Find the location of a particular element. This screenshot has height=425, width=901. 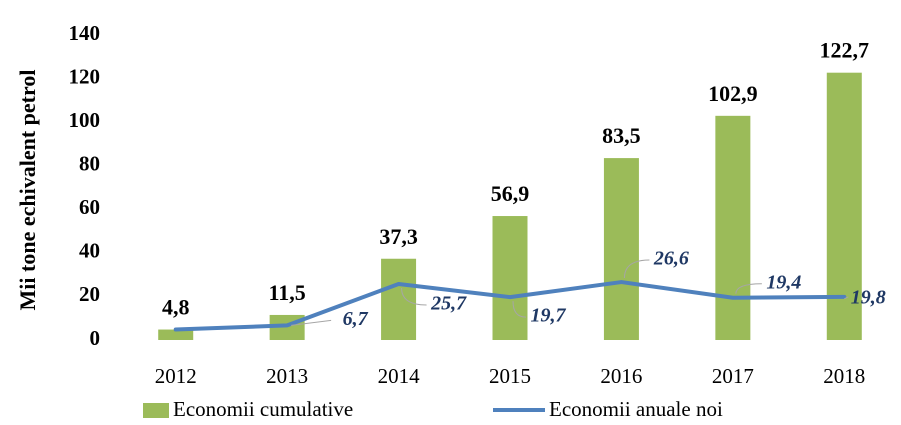

y-tick-label: 100 is located at coordinates (85, 120).